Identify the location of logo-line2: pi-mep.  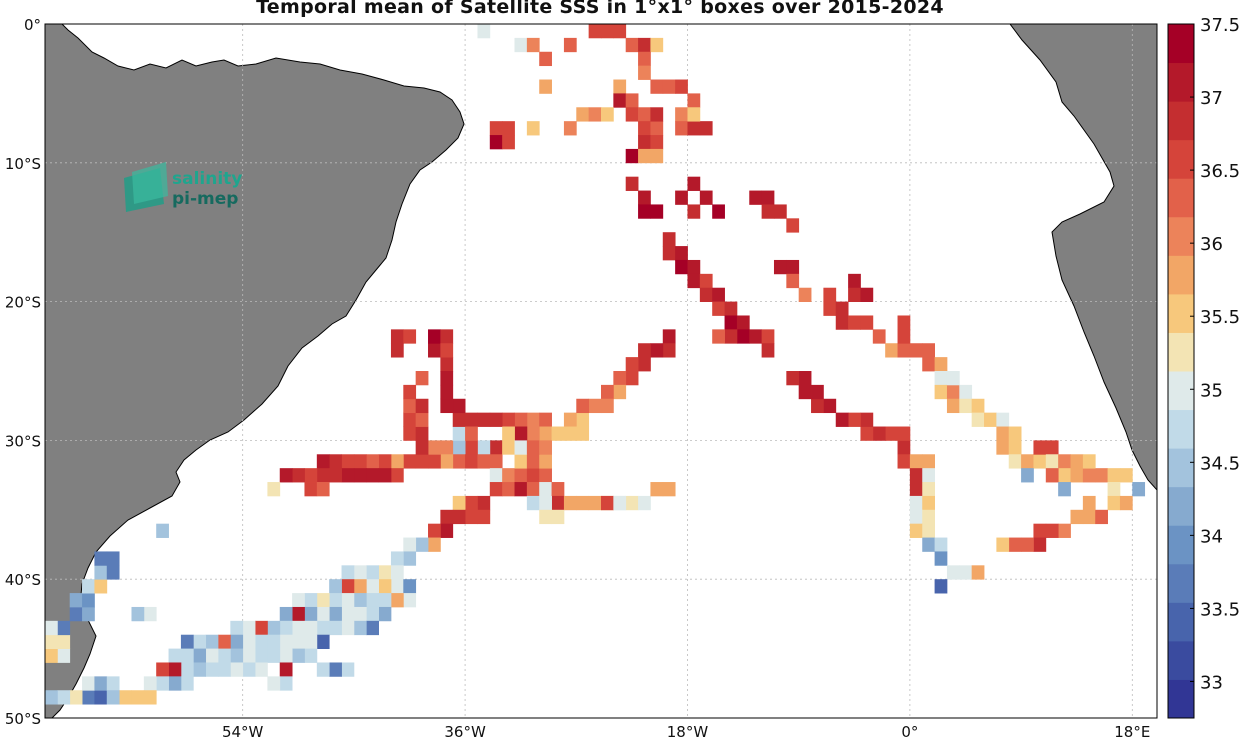
(205, 199).